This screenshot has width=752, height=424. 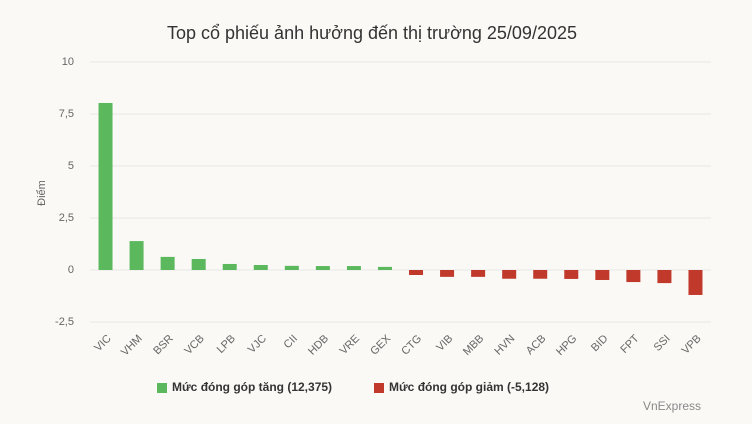 What do you see at coordinates (672, 406) in the screenshot?
I see `source: VnExpress` at bounding box center [672, 406].